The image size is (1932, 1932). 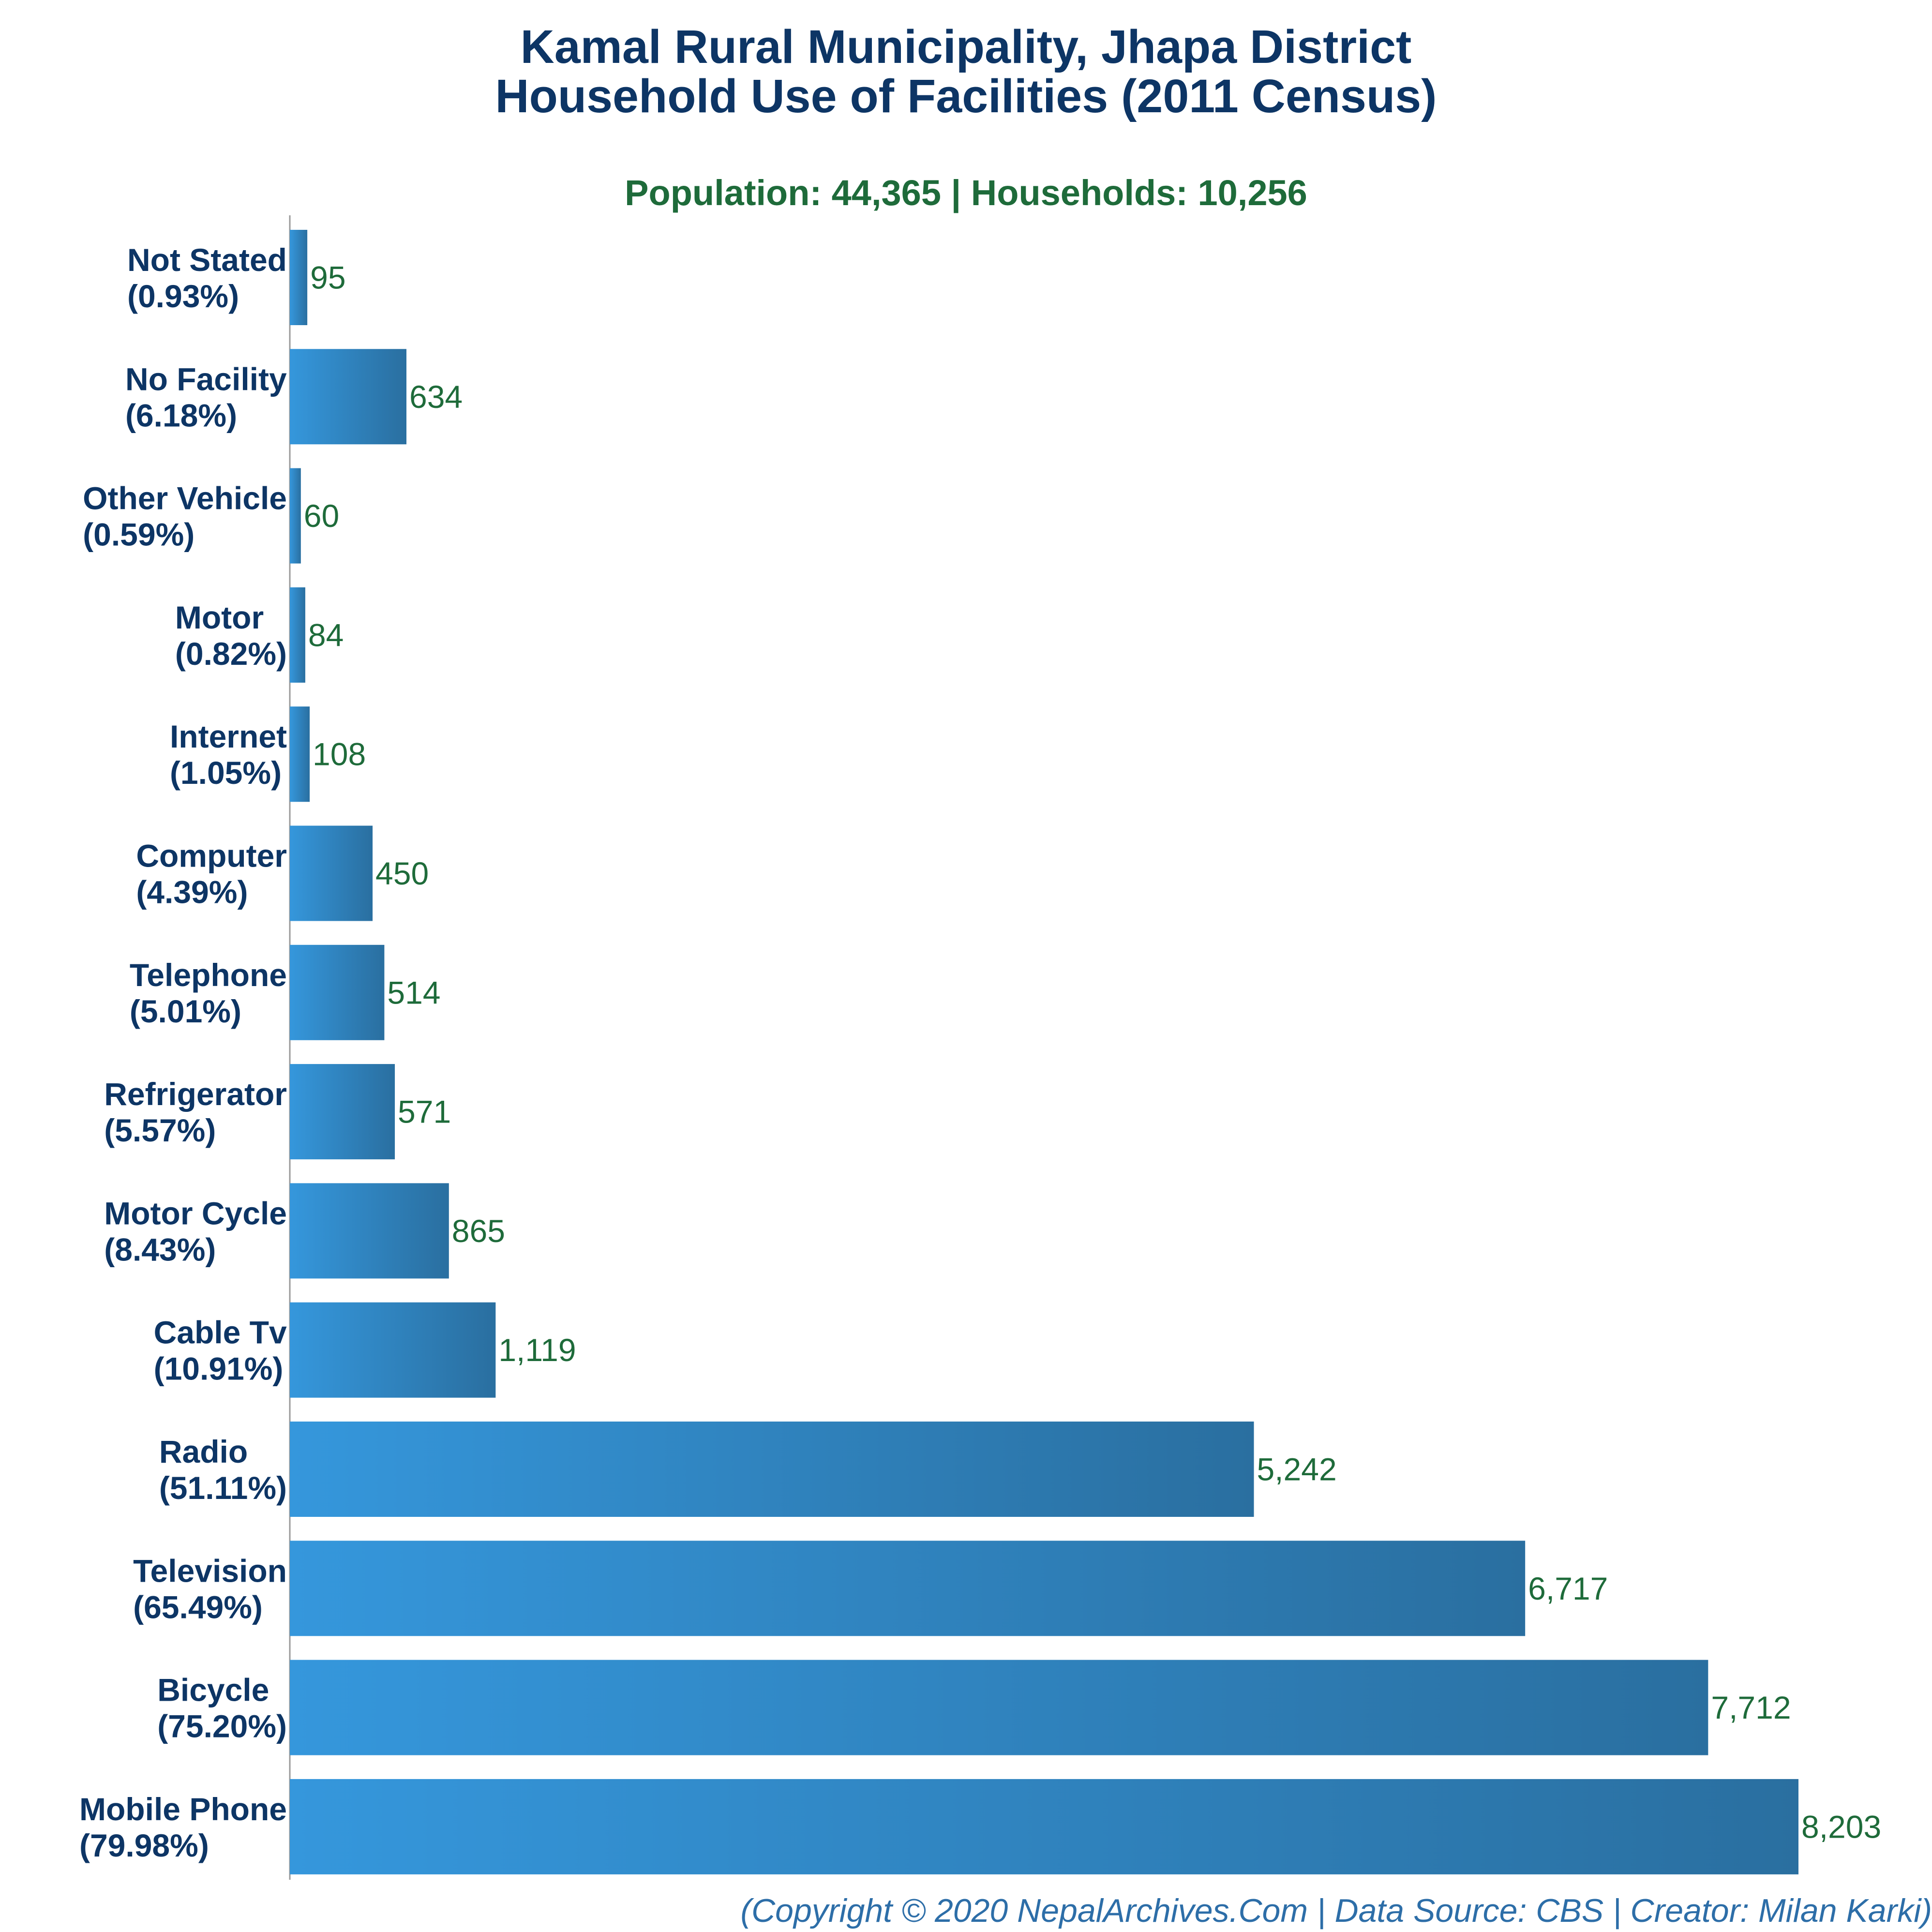 What do you see at coordinates (326, 635) in the screenshot?
I see `value-label-motor: 84` at bounding box center [326, 635].